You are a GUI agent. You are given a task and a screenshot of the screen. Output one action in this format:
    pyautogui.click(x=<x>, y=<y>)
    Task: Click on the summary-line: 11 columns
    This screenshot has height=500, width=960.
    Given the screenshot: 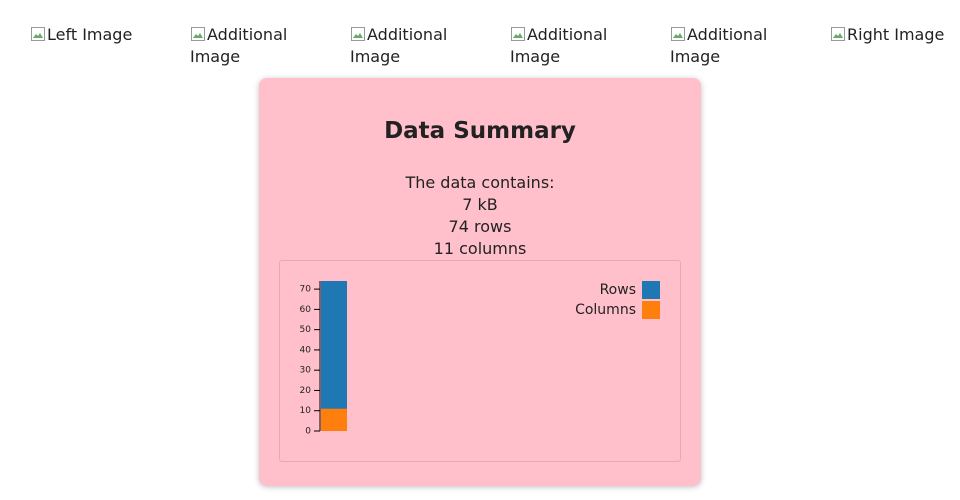 What is the action you would take?
    pyautogui.click(x=480, y=248)
    